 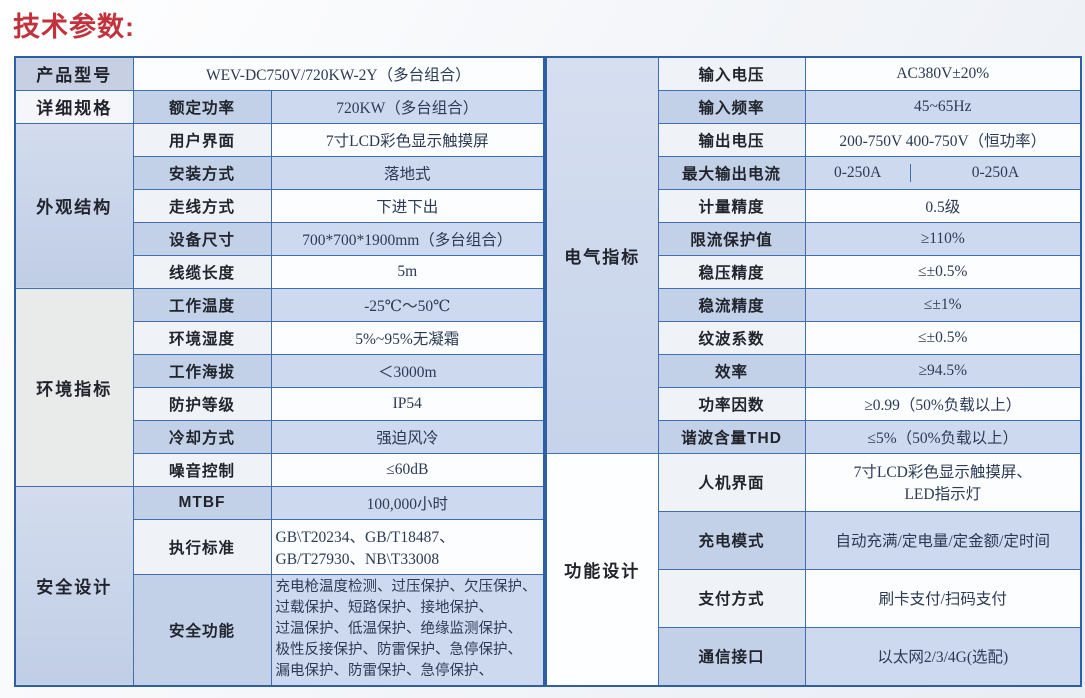 What do you see at coordinates (731, 238) in the screenshot?
I see `param-name-cell: 限流保护值` at bounding box center [731, 238].